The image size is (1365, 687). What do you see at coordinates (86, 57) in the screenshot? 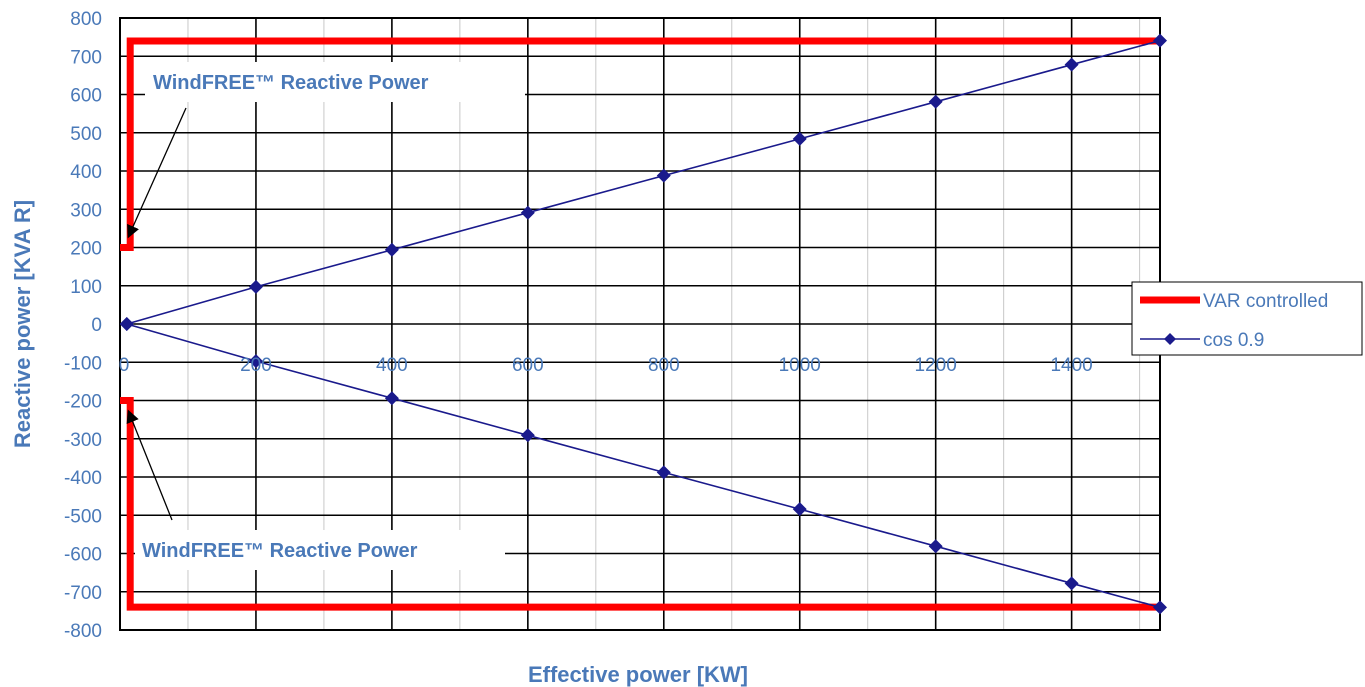
I see `y-tick-label: 700` at bounding box center [86, 57].